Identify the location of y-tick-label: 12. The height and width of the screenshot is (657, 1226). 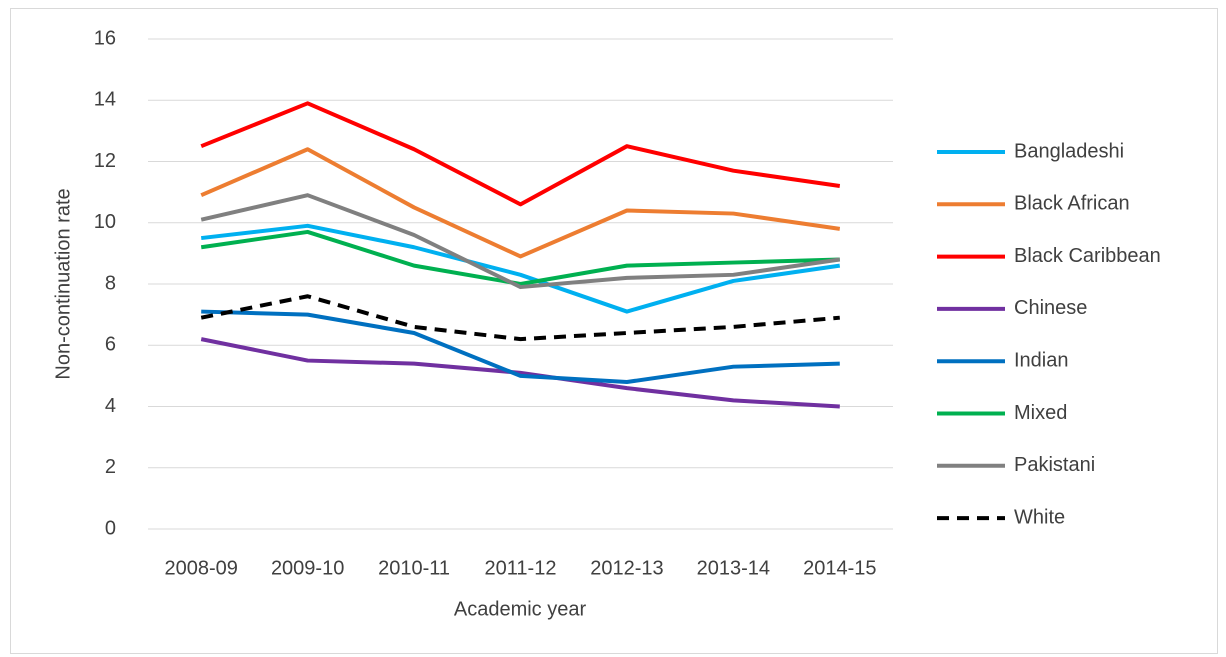
(105, 161).